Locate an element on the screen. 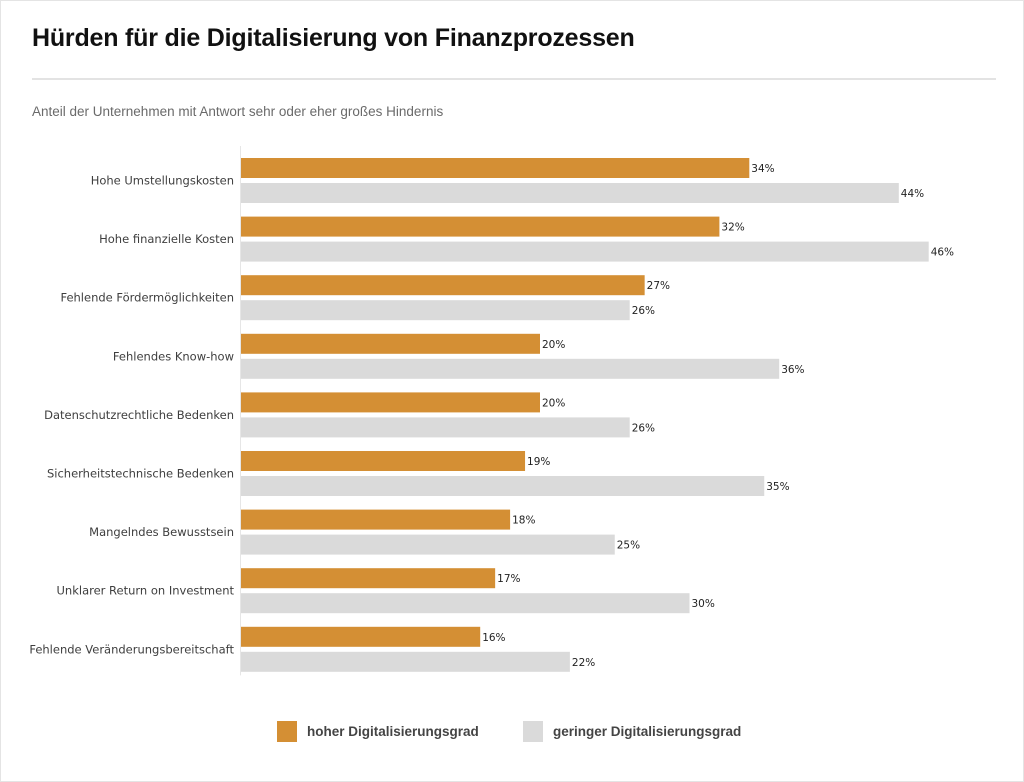 The image size is (1024, 782). value-label: 35% is located at coordinates (777, 487).